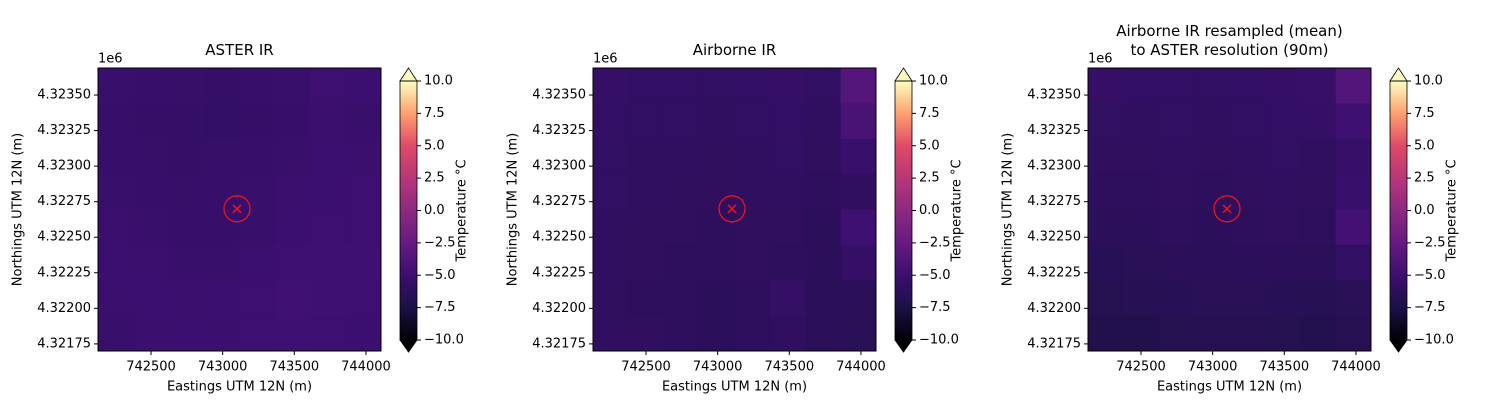 This screenshot has width=1486, height=406. I want to click on x-tick-label: 743000, so click(1213, 367).